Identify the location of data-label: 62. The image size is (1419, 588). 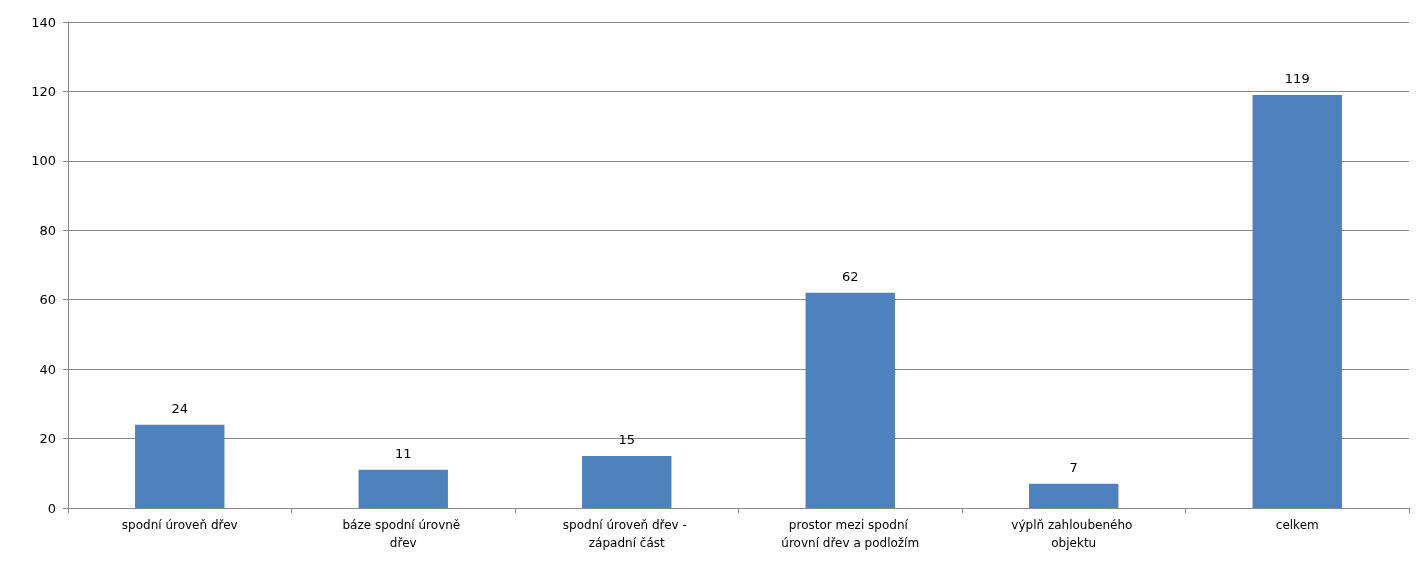
(850, 276).